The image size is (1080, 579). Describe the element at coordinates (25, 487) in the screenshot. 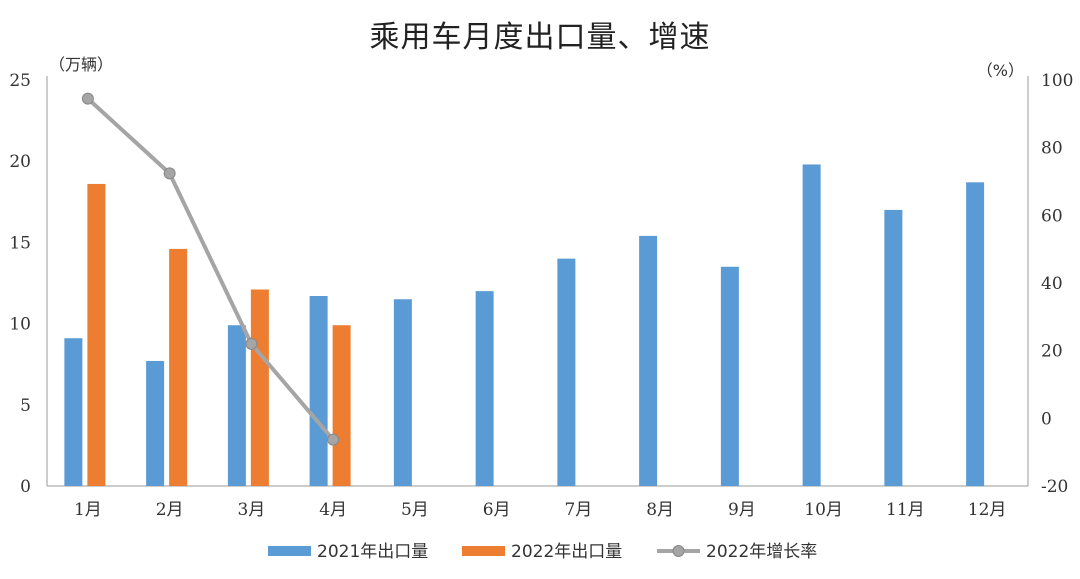

I see `left-axis-tick-label: 0` at that location.